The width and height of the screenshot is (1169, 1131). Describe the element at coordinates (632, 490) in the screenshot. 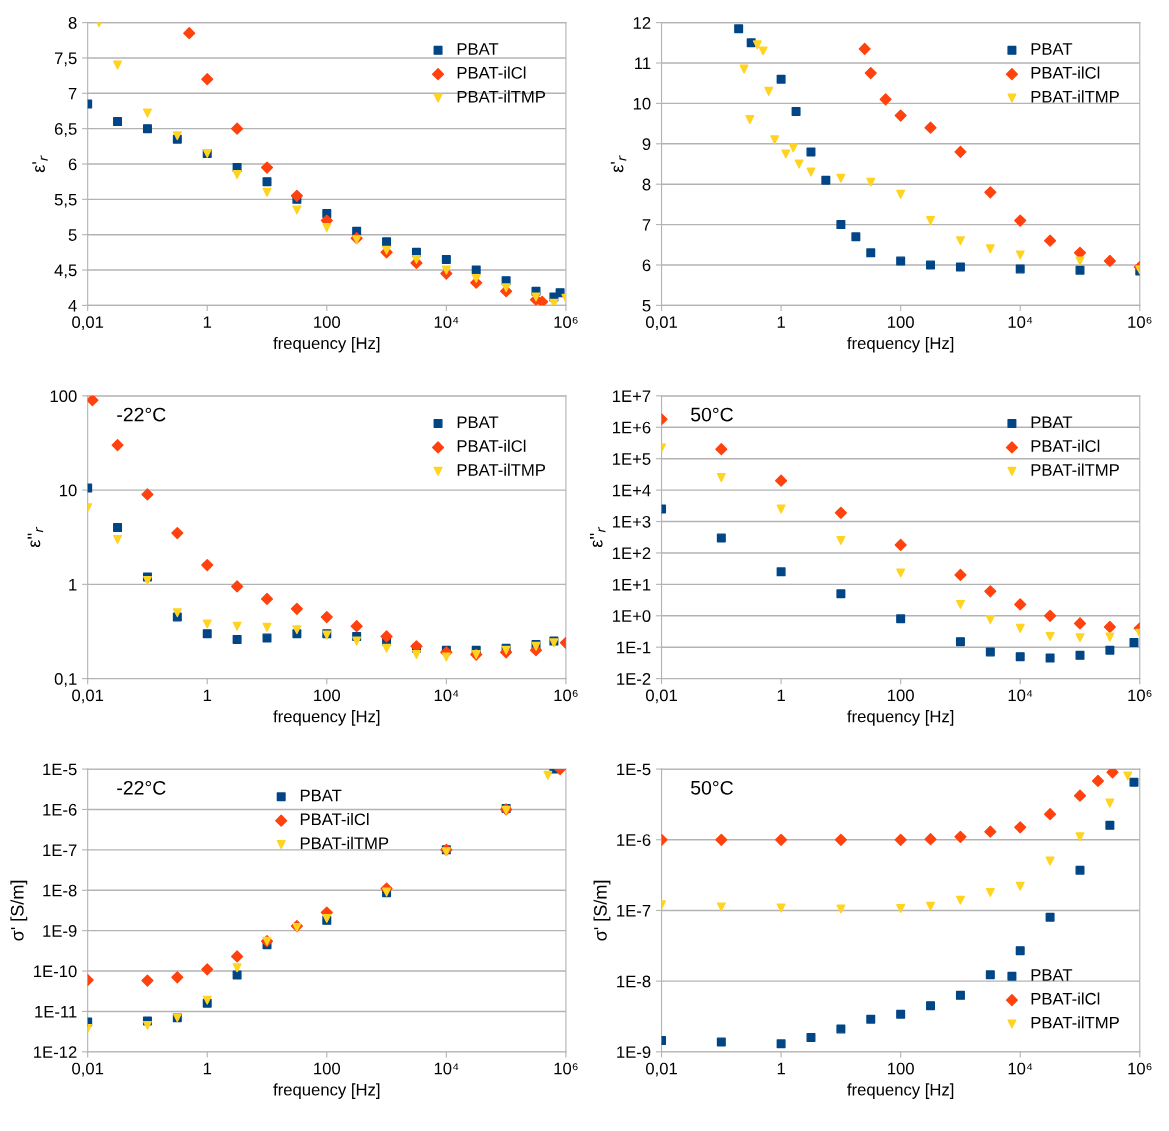

I see `y-tick-label: 1E+4` at that location.